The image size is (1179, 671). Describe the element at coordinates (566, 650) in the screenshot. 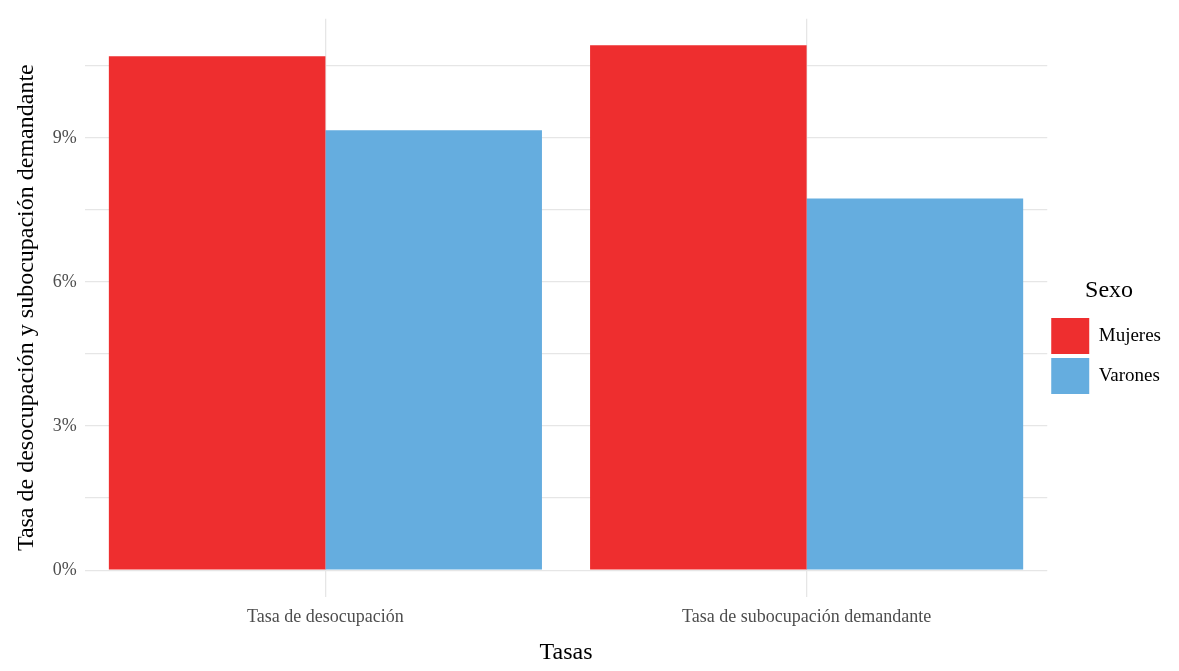

I see `x-axis-title: Tasas` at that location.